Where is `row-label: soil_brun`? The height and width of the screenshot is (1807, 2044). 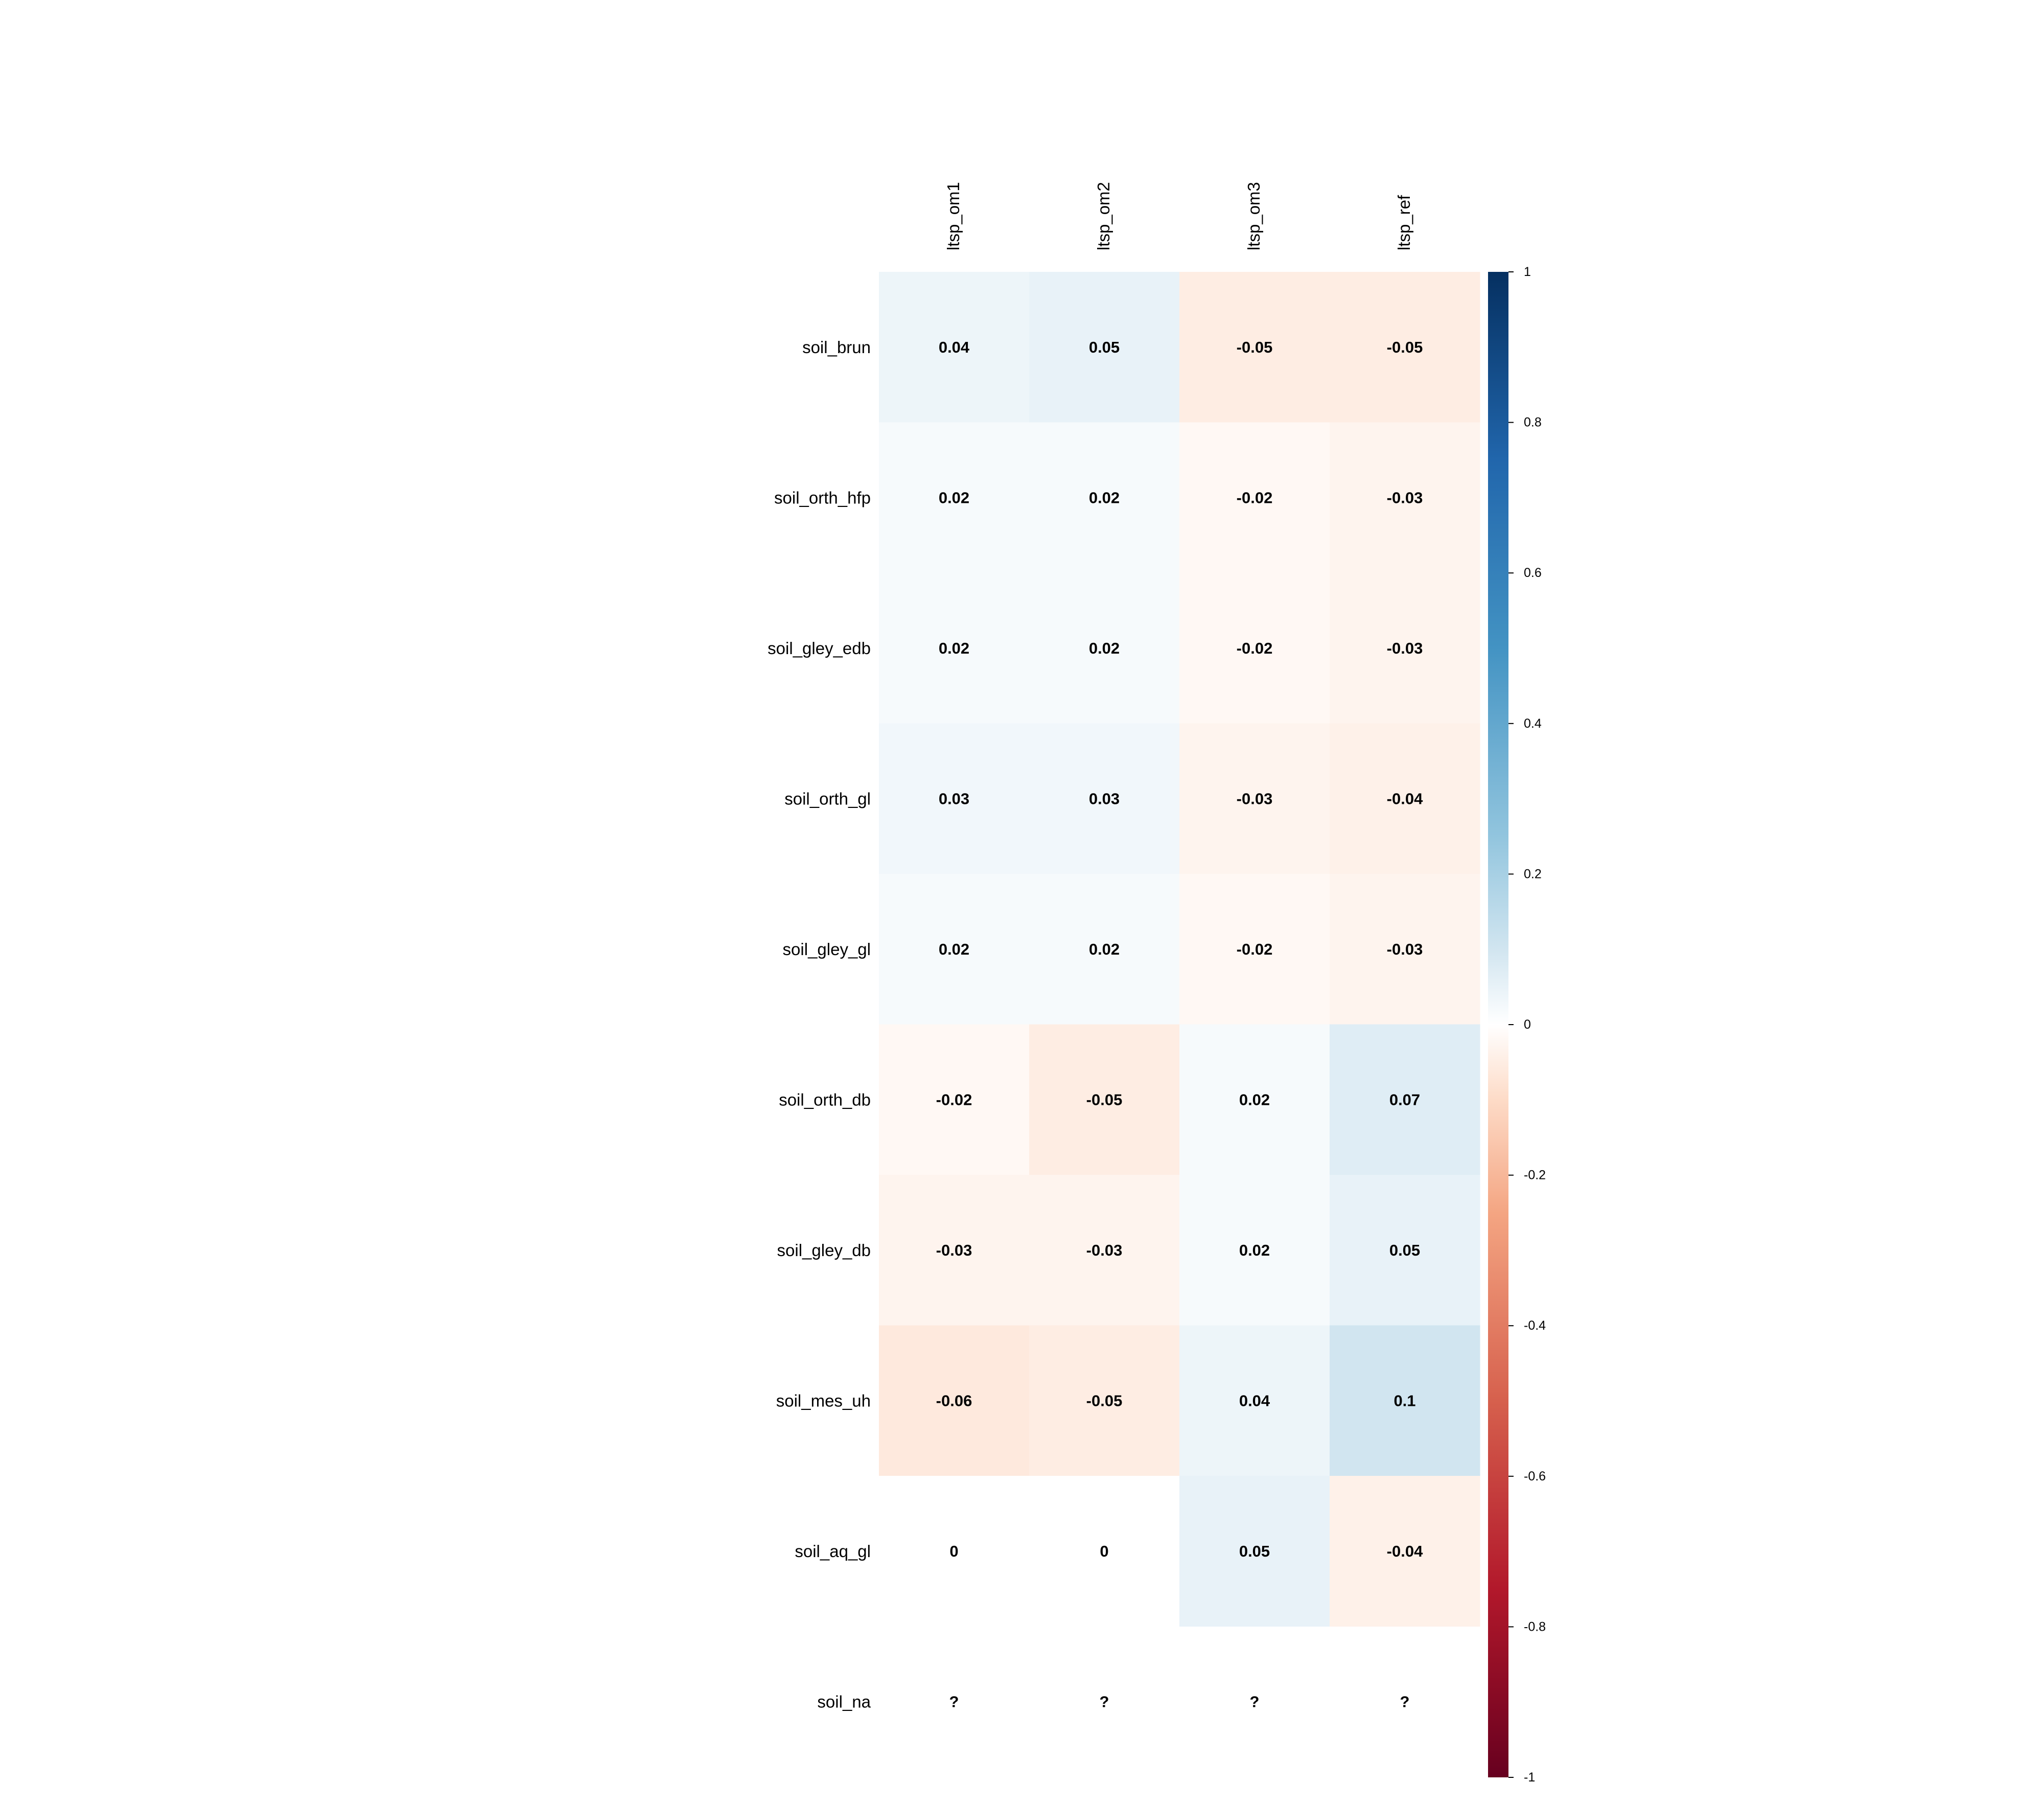
row-label: soil_brun is located at coordinates (836, 347).